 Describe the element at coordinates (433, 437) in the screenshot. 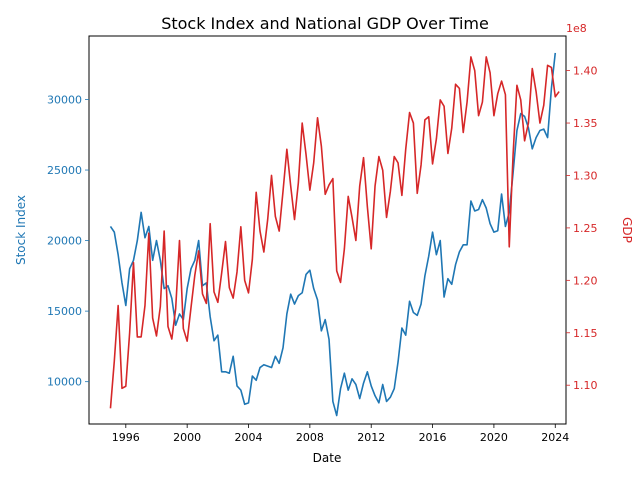

I see `x-tick-label: 2016` at that location.